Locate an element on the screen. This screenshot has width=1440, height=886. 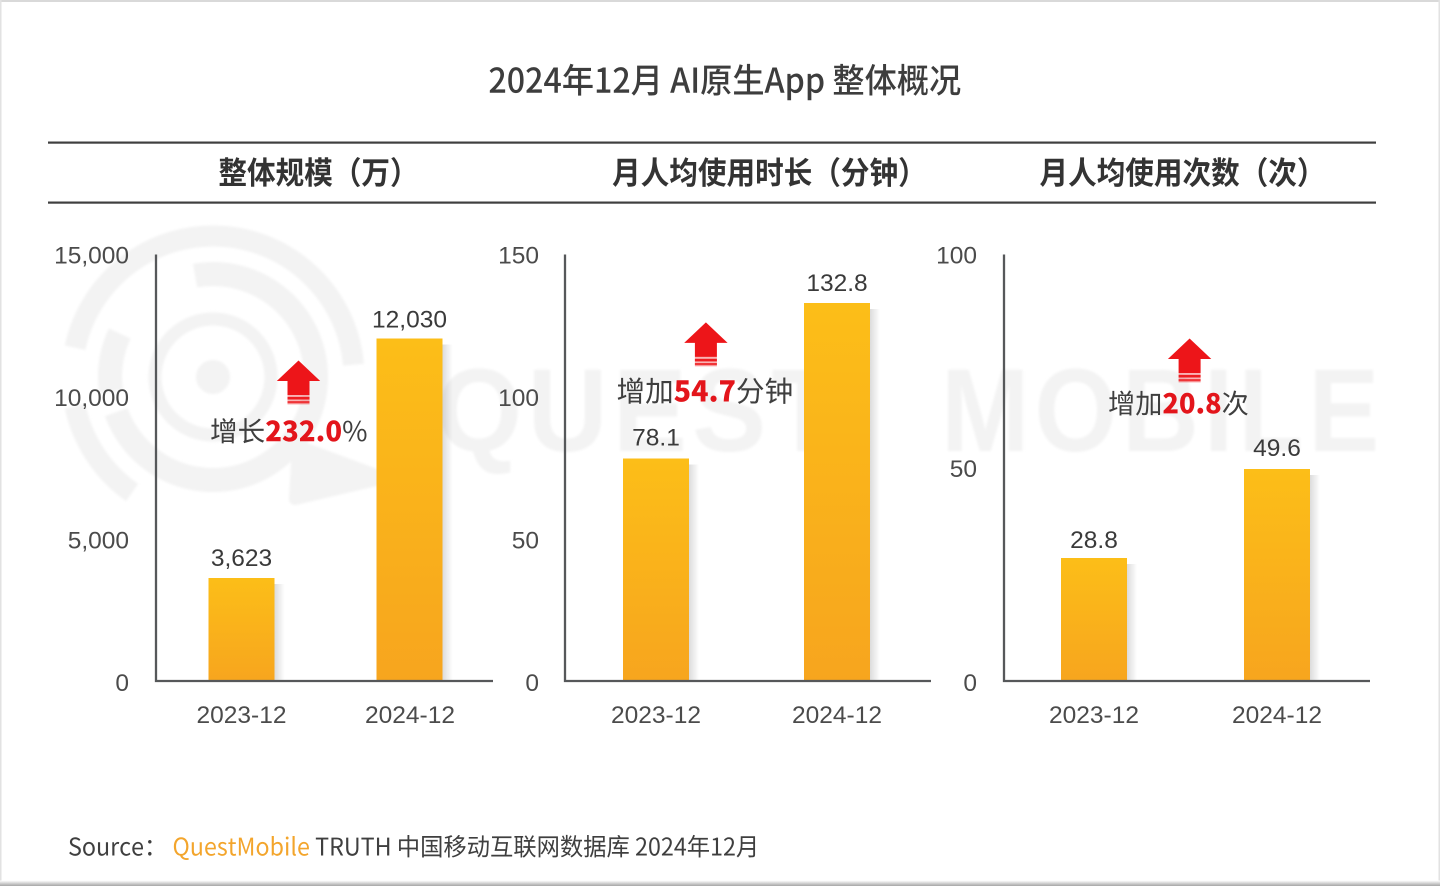
svg-text: 132.8 is located at coordinates (836, 283).